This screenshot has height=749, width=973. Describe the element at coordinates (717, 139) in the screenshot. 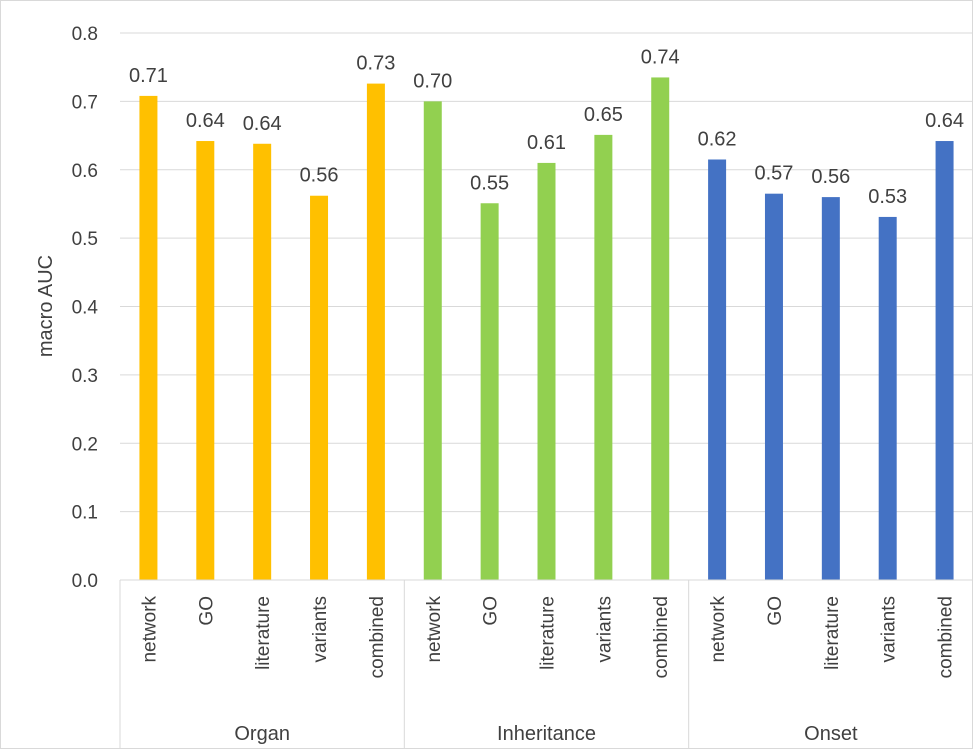

I see `bar-value-label: 0.62` at that location.